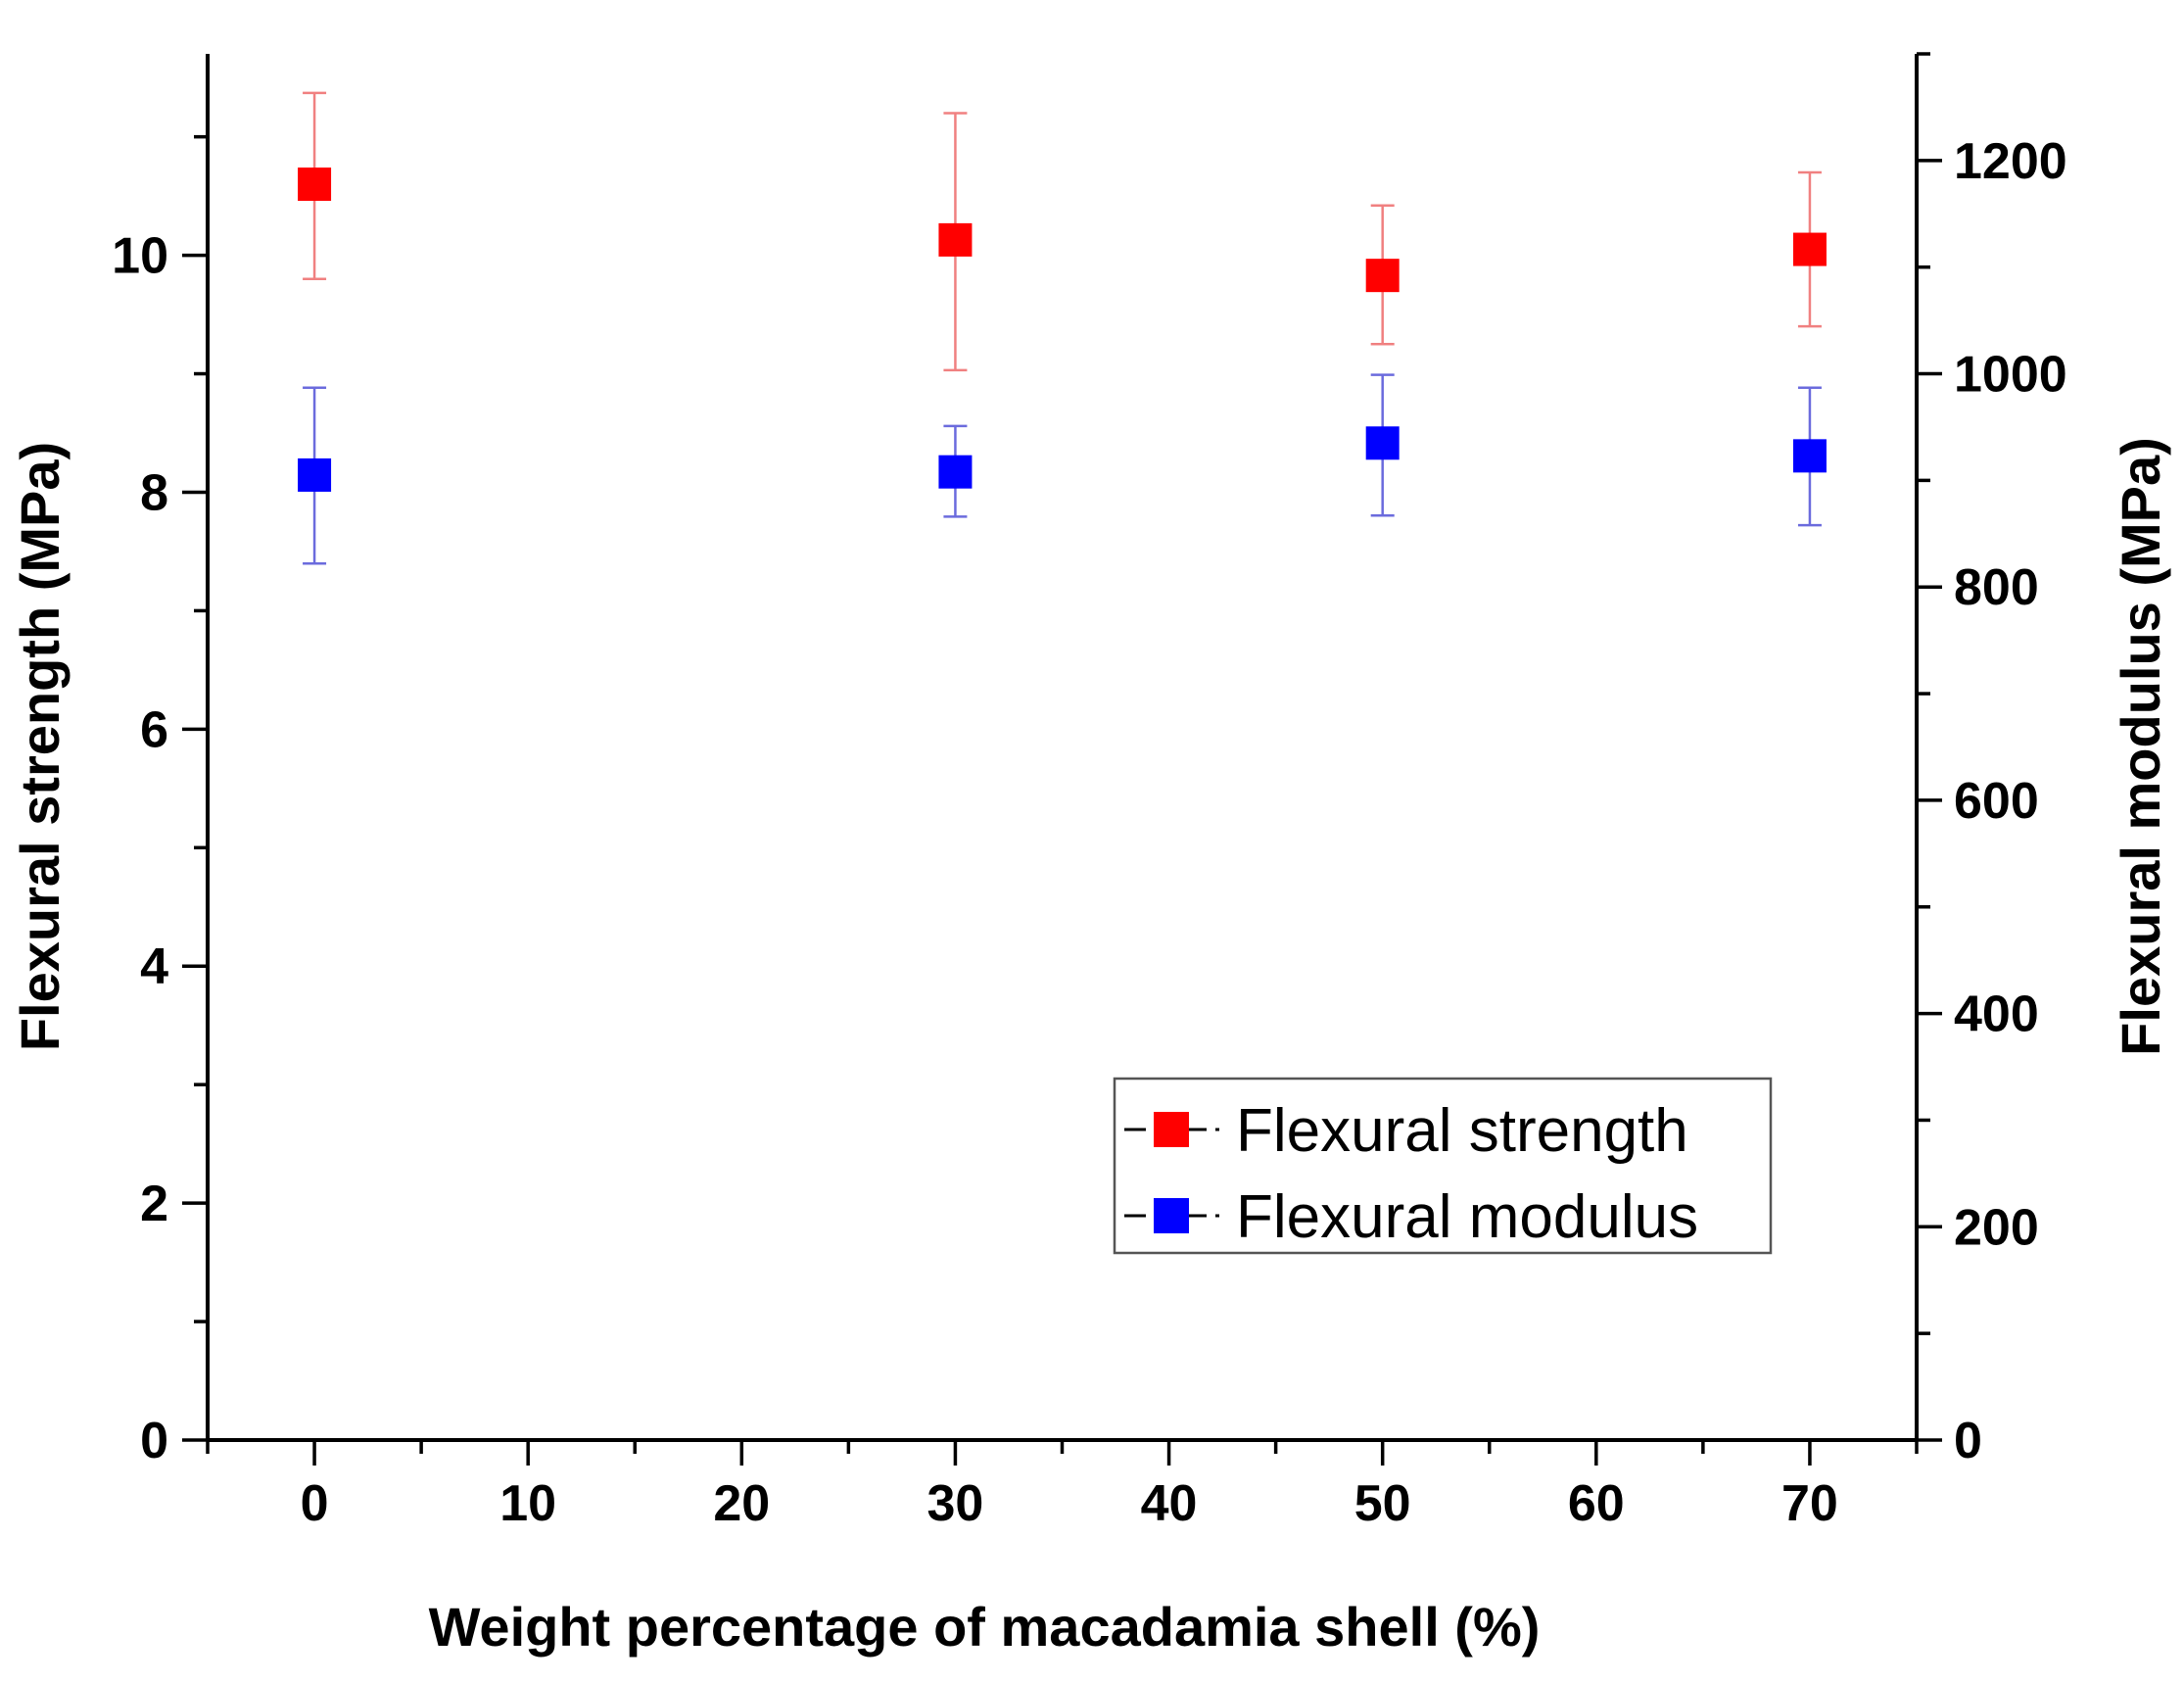 This screenshot has height=1683, width=2184. I want to click on x-tick-label: 40, so click(1169, 1504).